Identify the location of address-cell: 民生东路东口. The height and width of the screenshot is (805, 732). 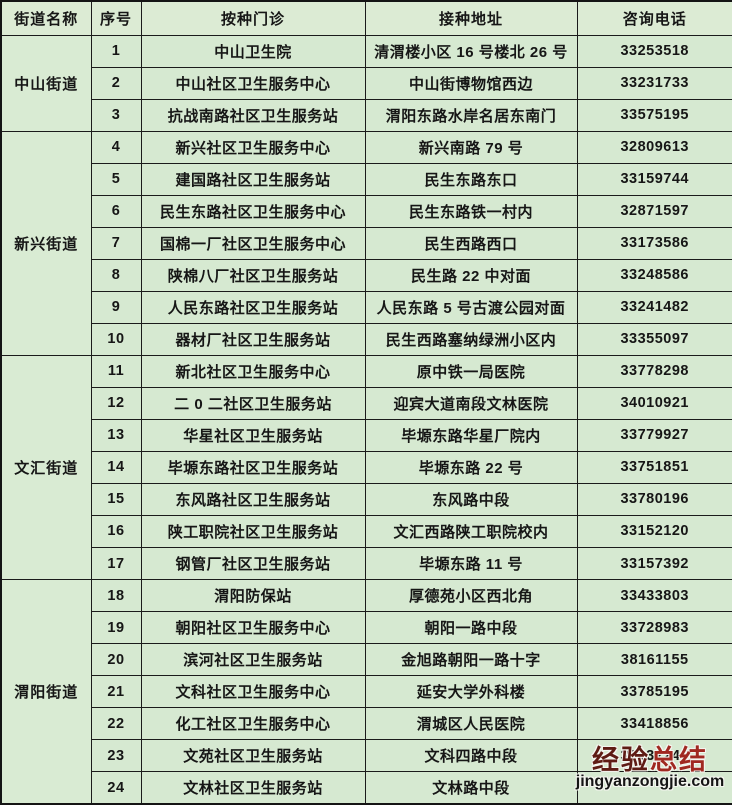
(471, 179).